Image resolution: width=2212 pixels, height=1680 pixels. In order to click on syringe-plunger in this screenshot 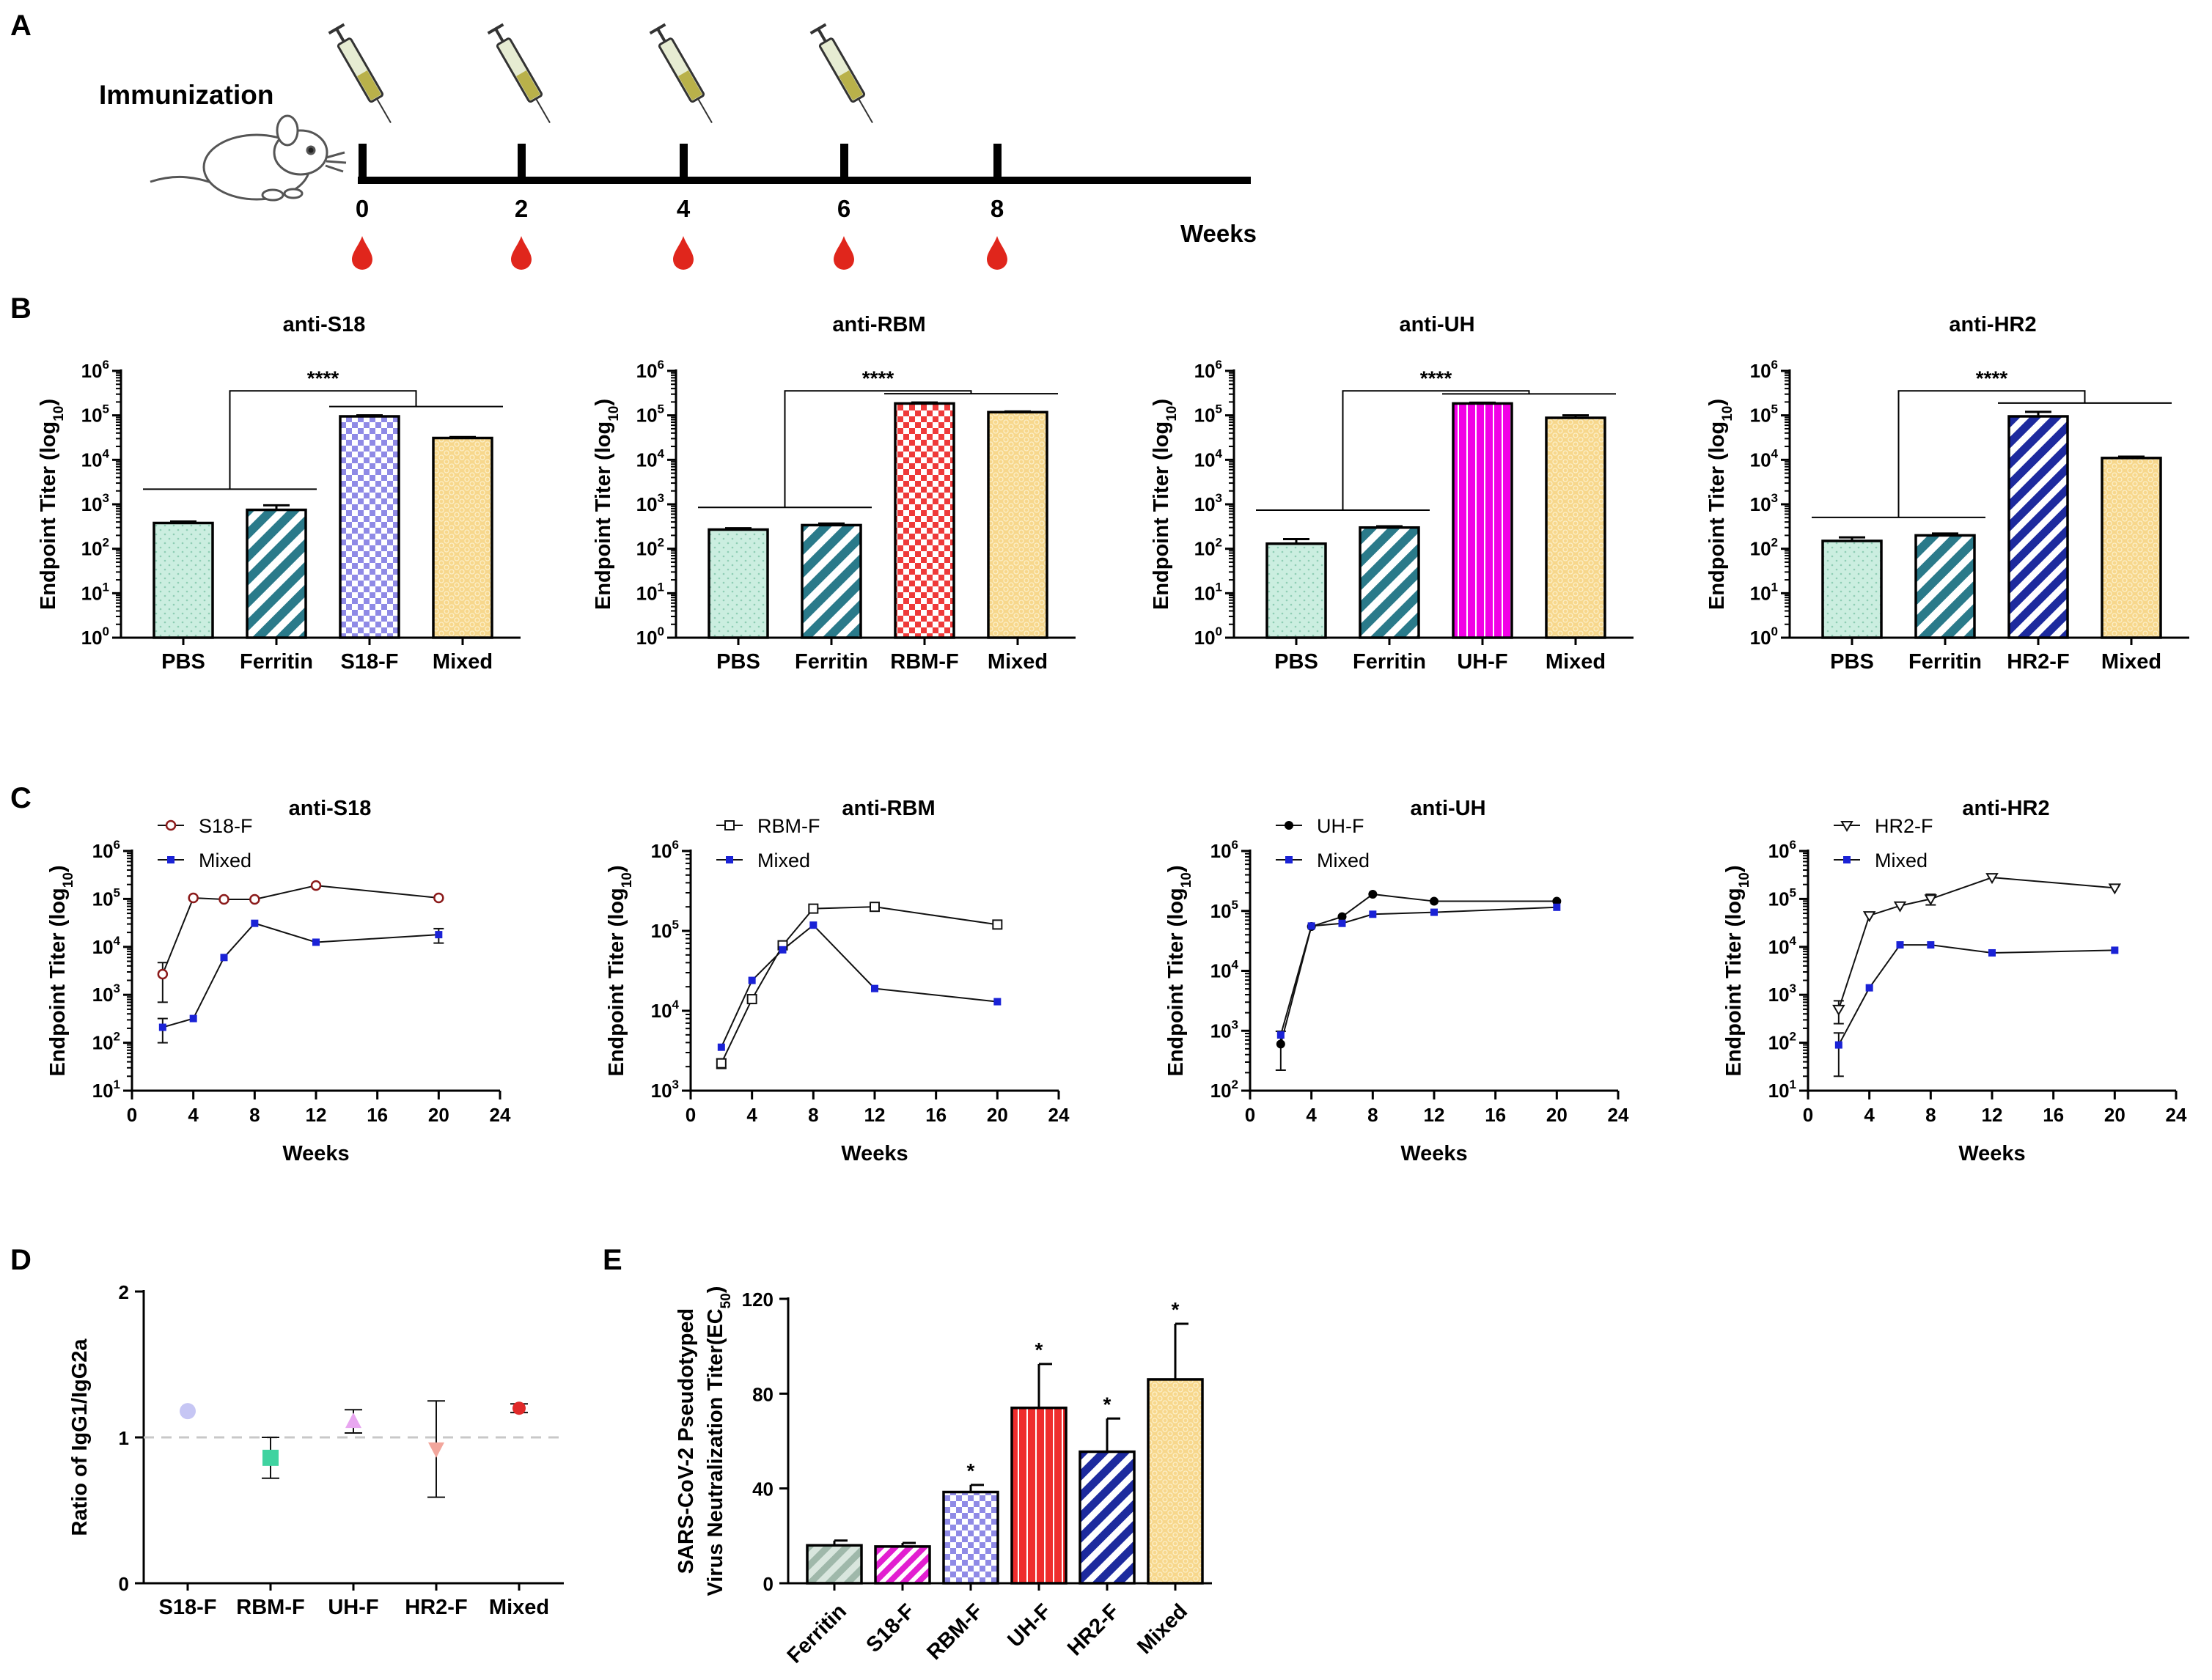, I will do `click(340, 35)`.